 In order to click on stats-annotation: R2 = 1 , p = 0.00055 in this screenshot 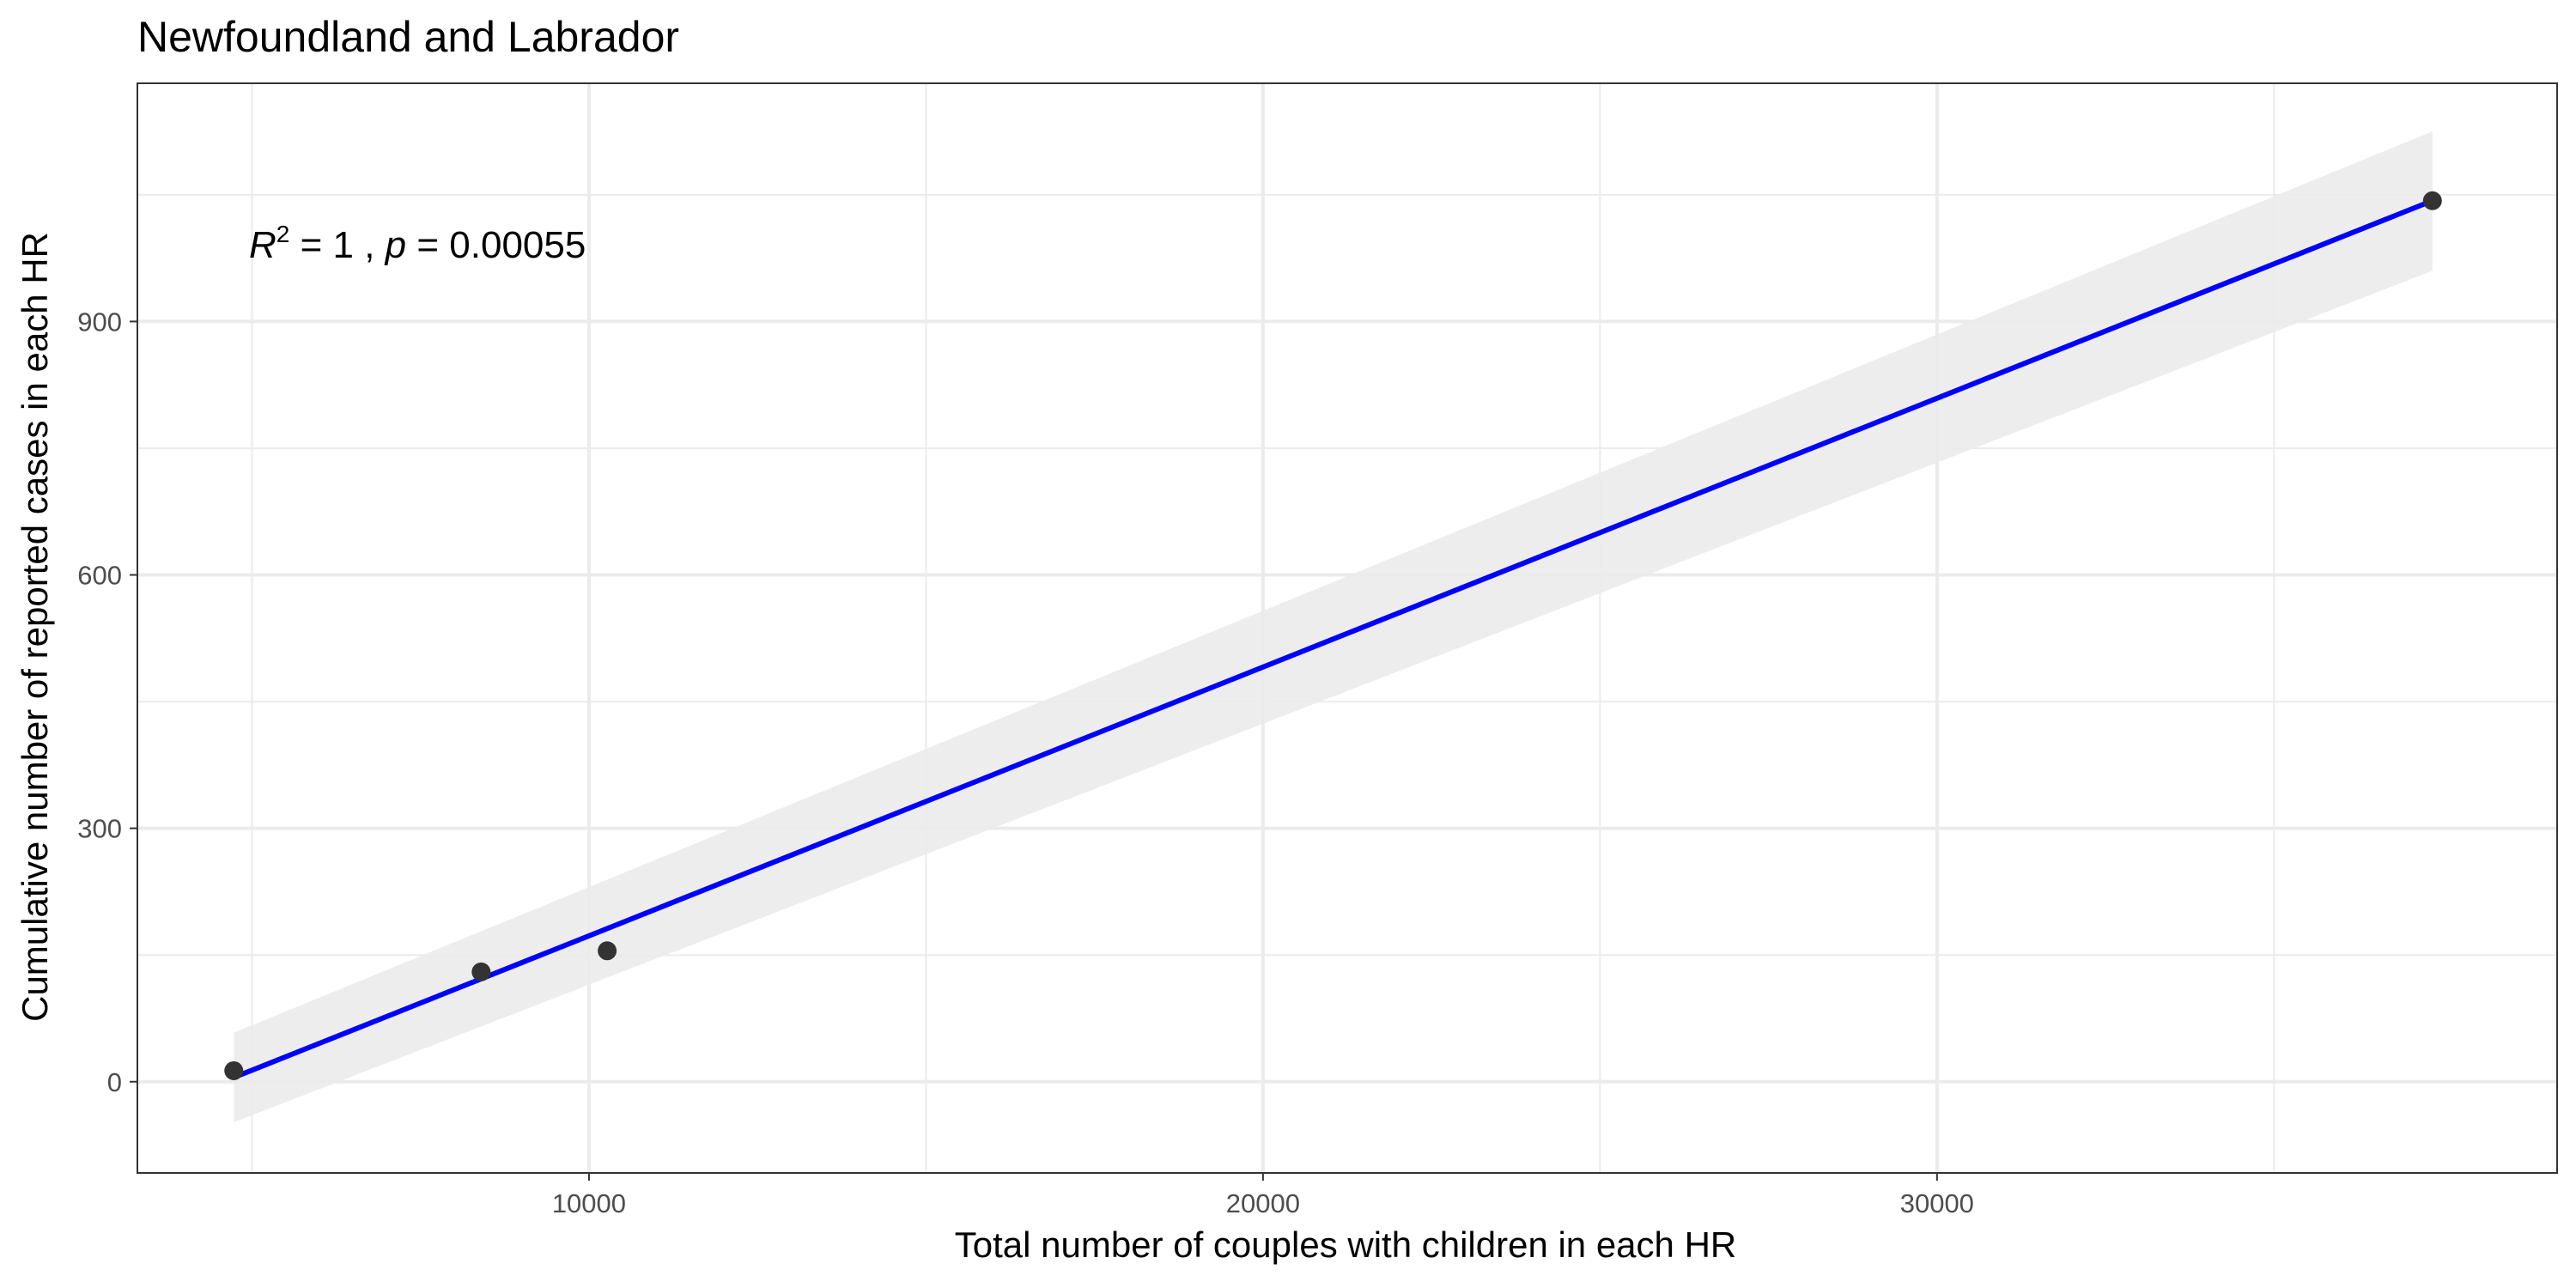, I will do `click(418, 243)`.